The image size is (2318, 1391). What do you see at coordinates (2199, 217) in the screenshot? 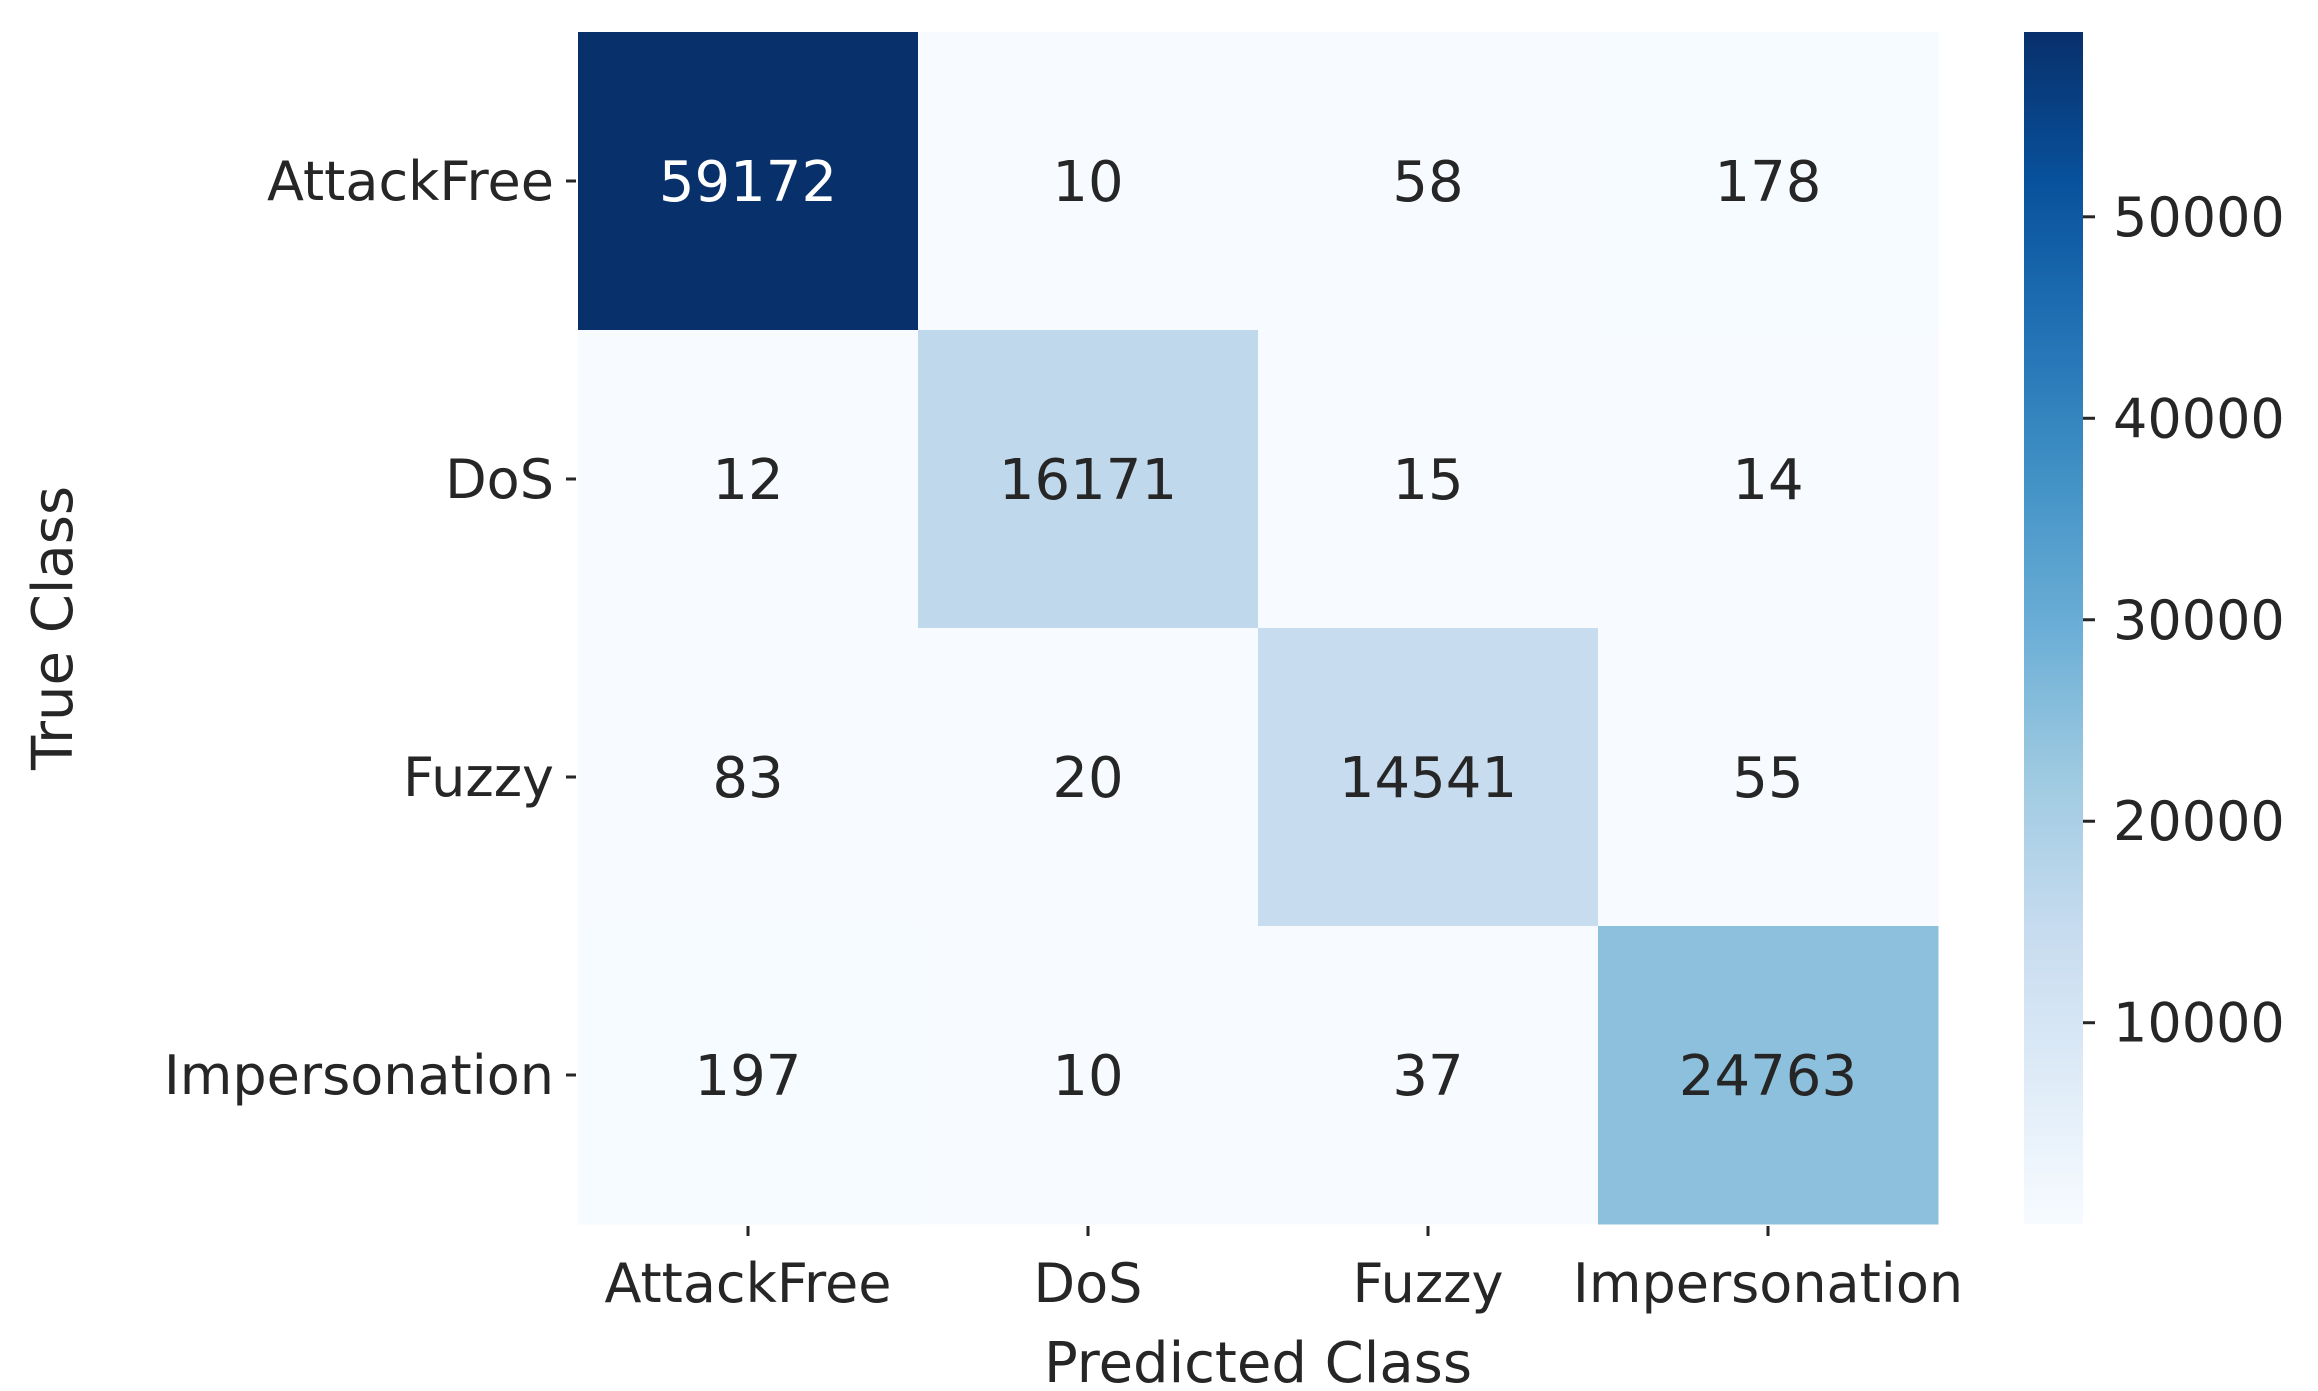
I see `colorbar-tick-label-4: 50000` at bounding box center [2199, 217].